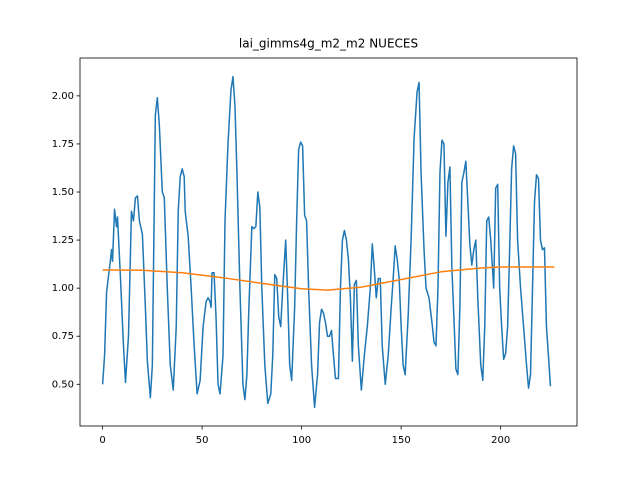 This screenshot has width=640, height=480. What do you see at coordinates (500, 440) in the screenshot?
I see `x-tick-label: 200` at bounding box center [500, 440].